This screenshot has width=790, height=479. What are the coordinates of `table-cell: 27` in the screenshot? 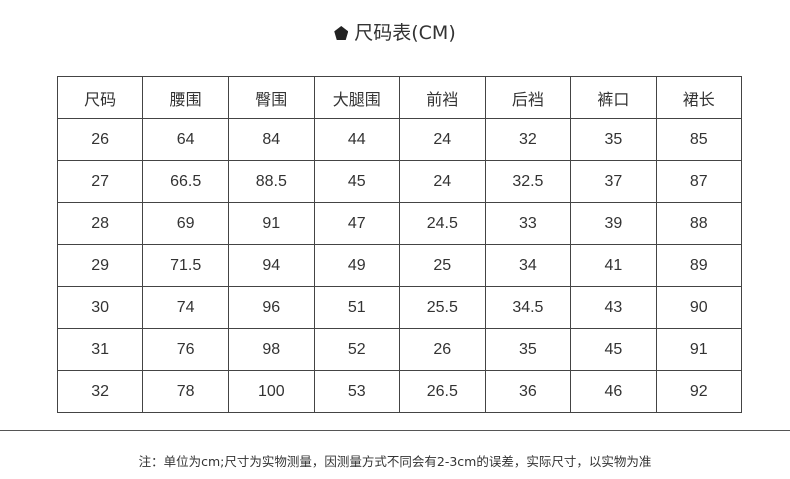 It's located at (100, 181).